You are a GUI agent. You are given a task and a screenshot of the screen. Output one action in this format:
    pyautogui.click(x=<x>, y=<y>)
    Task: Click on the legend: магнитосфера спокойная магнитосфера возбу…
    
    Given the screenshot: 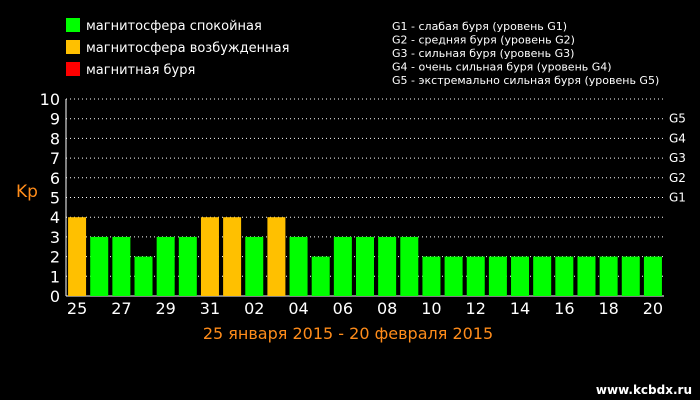 What is the action you would take?
    pyautogui.click(x=177, y=48)
    